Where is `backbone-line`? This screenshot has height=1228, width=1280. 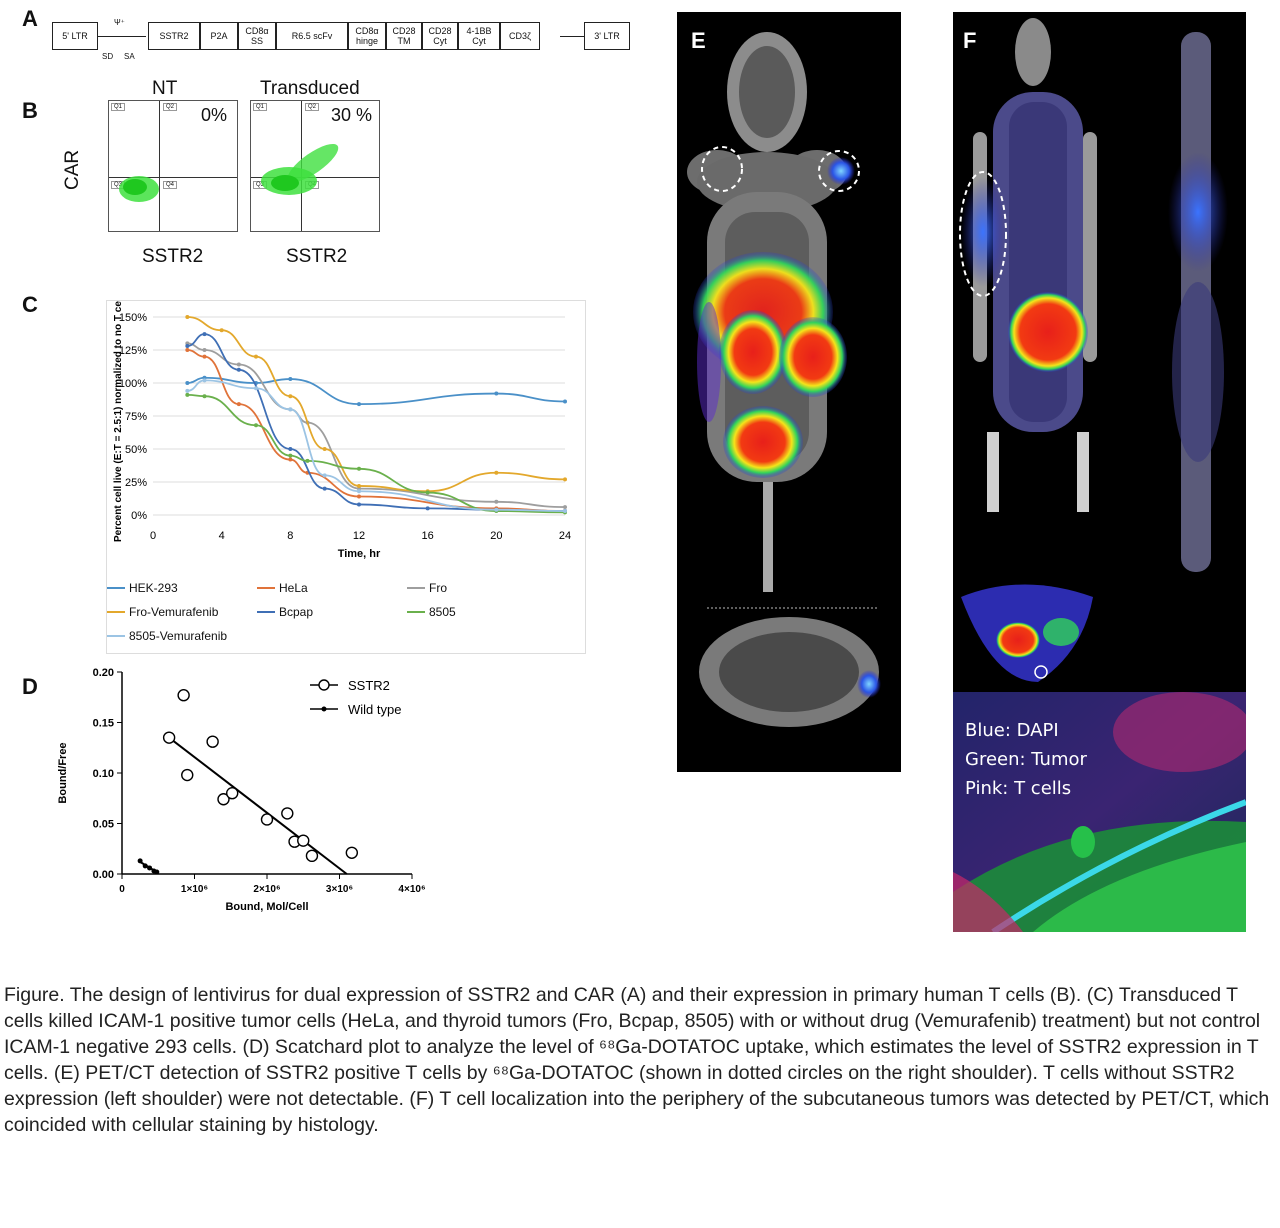 backbone-line is located at coordinates (122, 36).